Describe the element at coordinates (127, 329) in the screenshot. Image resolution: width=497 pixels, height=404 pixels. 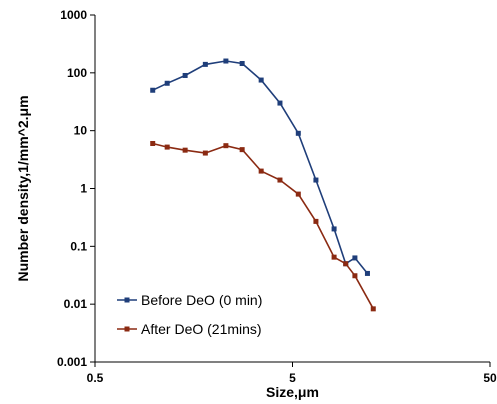
I see `legend-marker-after` at that location.